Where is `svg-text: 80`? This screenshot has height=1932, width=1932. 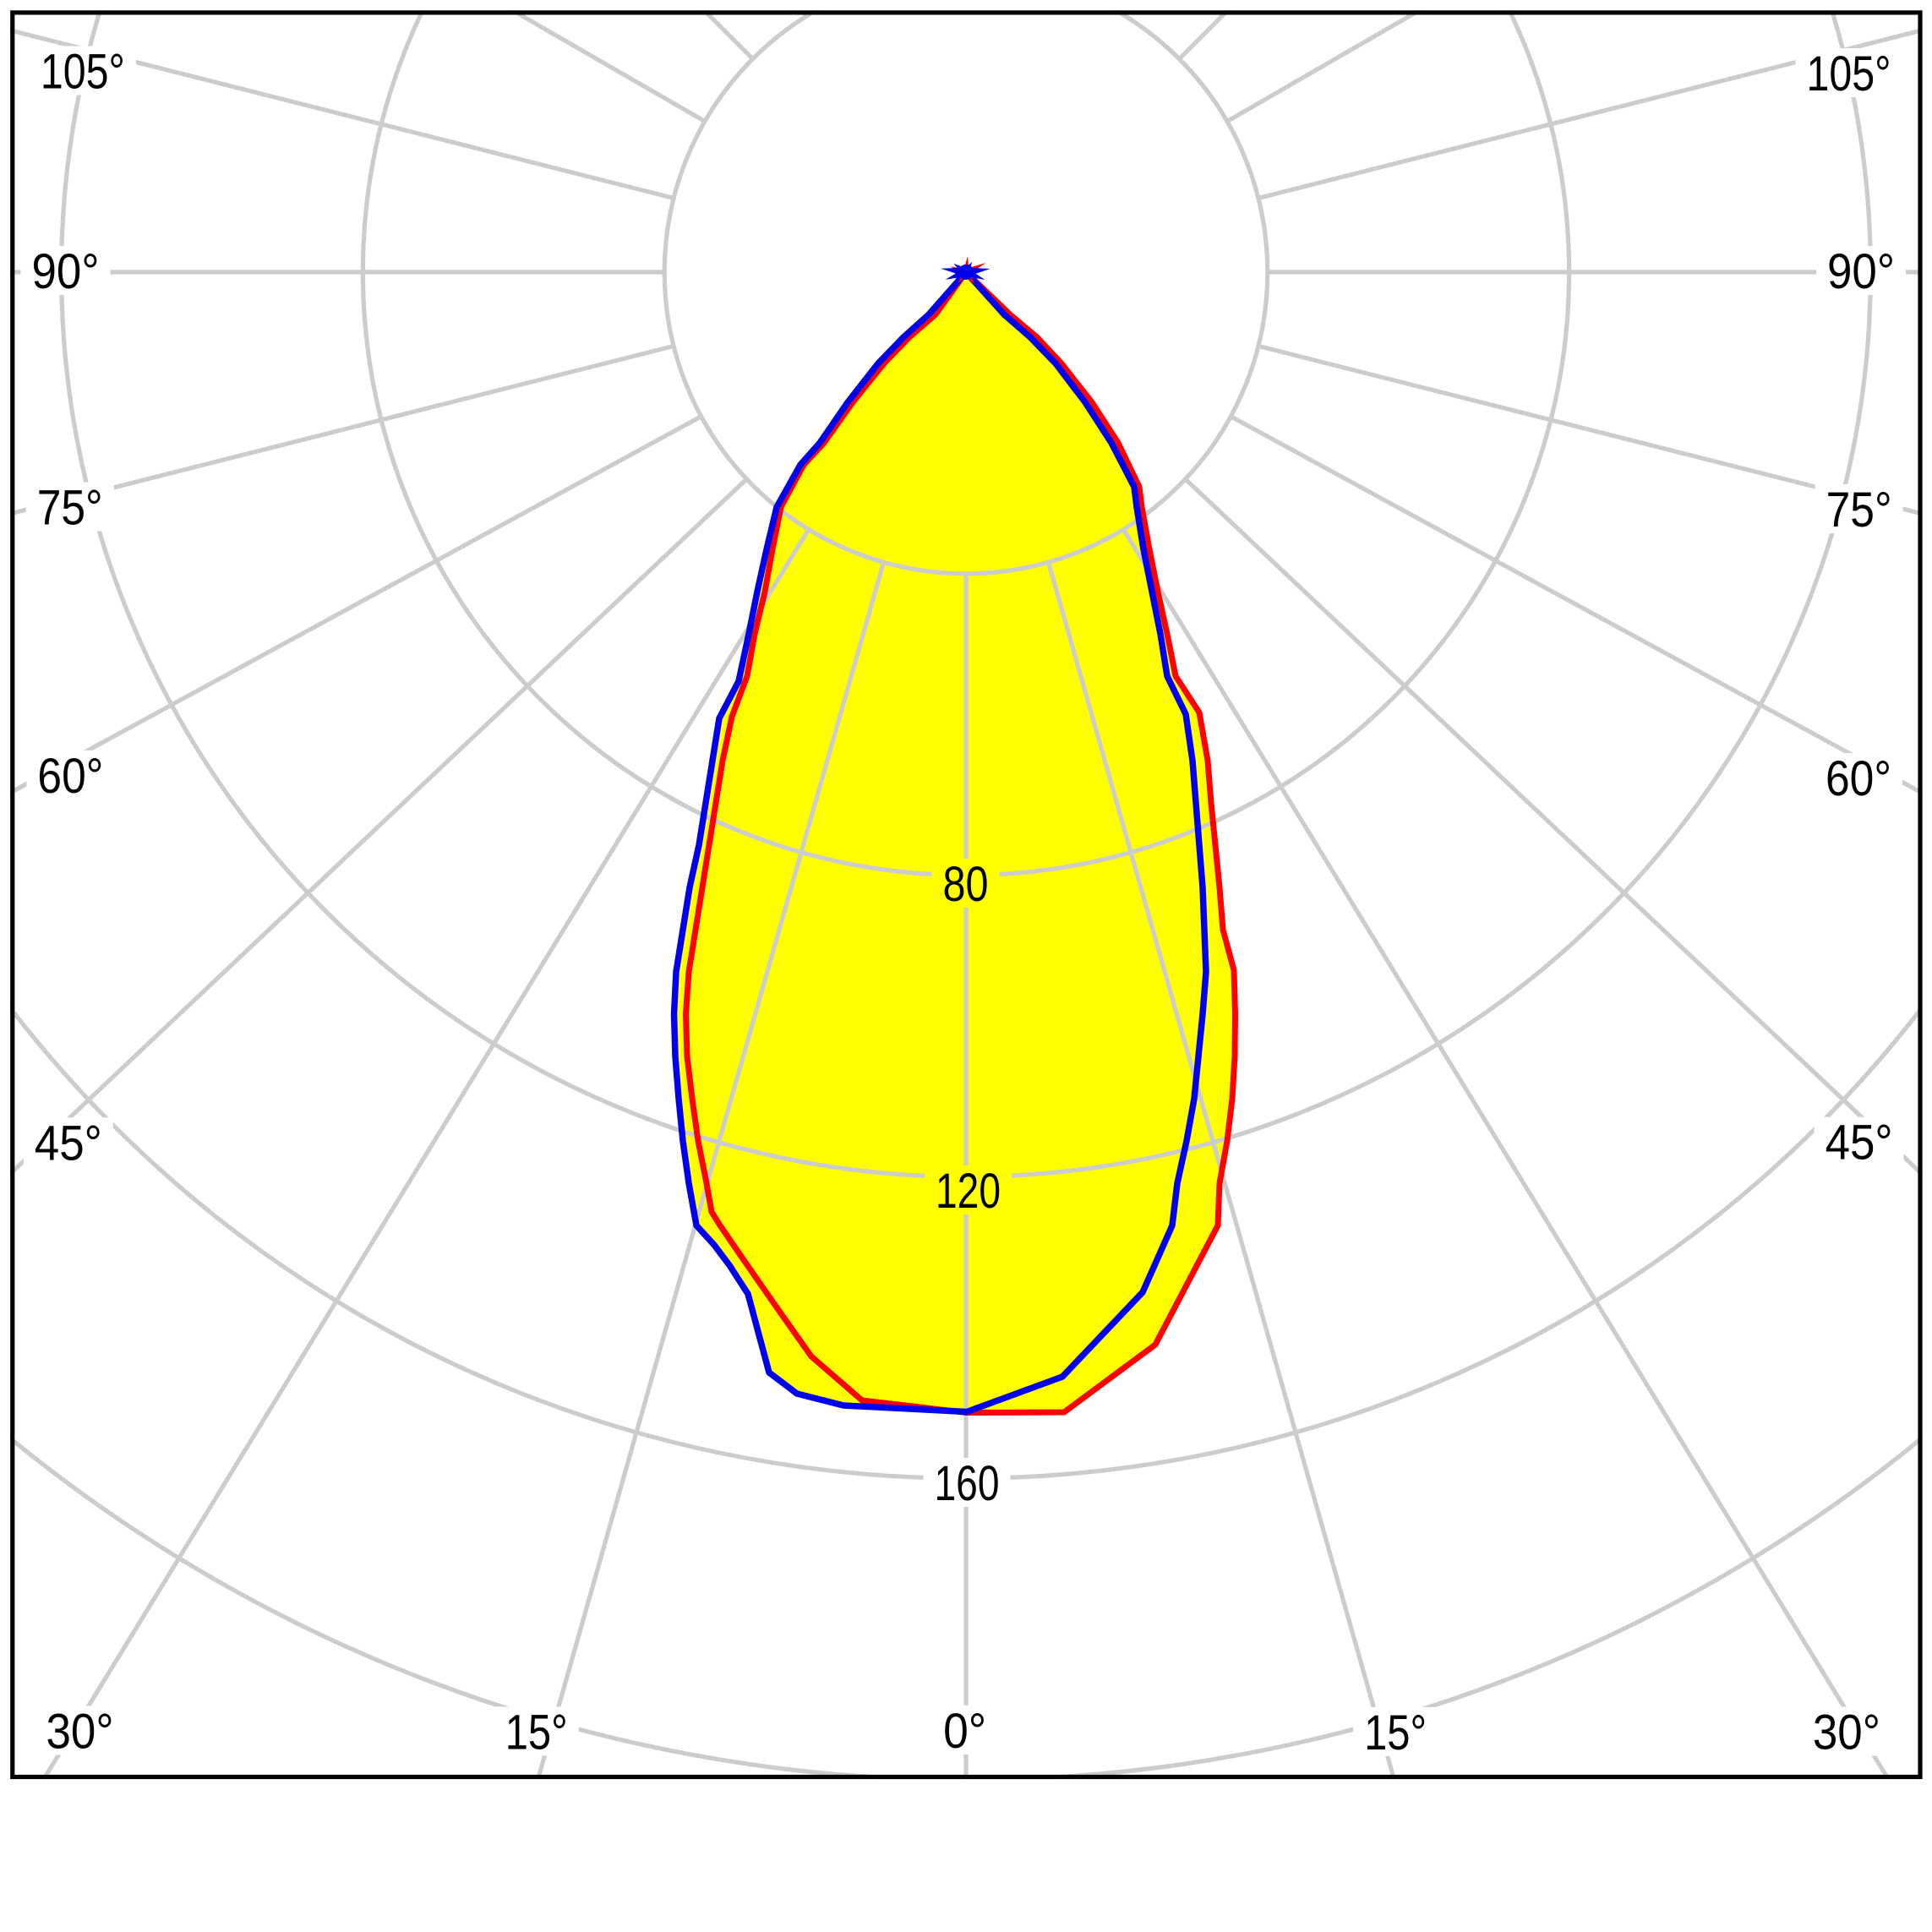 svg-text: 80 is located at coordinates (966, 884).